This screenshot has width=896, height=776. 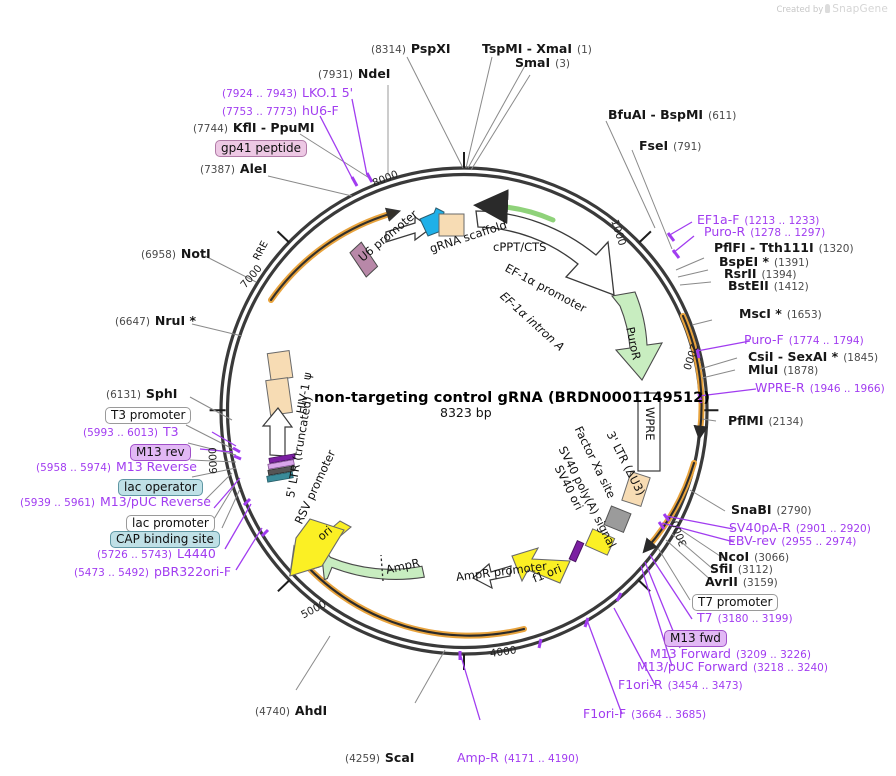 I want to click on snapgene-credit: Created by SnapGene, so click(x=832, y=9).